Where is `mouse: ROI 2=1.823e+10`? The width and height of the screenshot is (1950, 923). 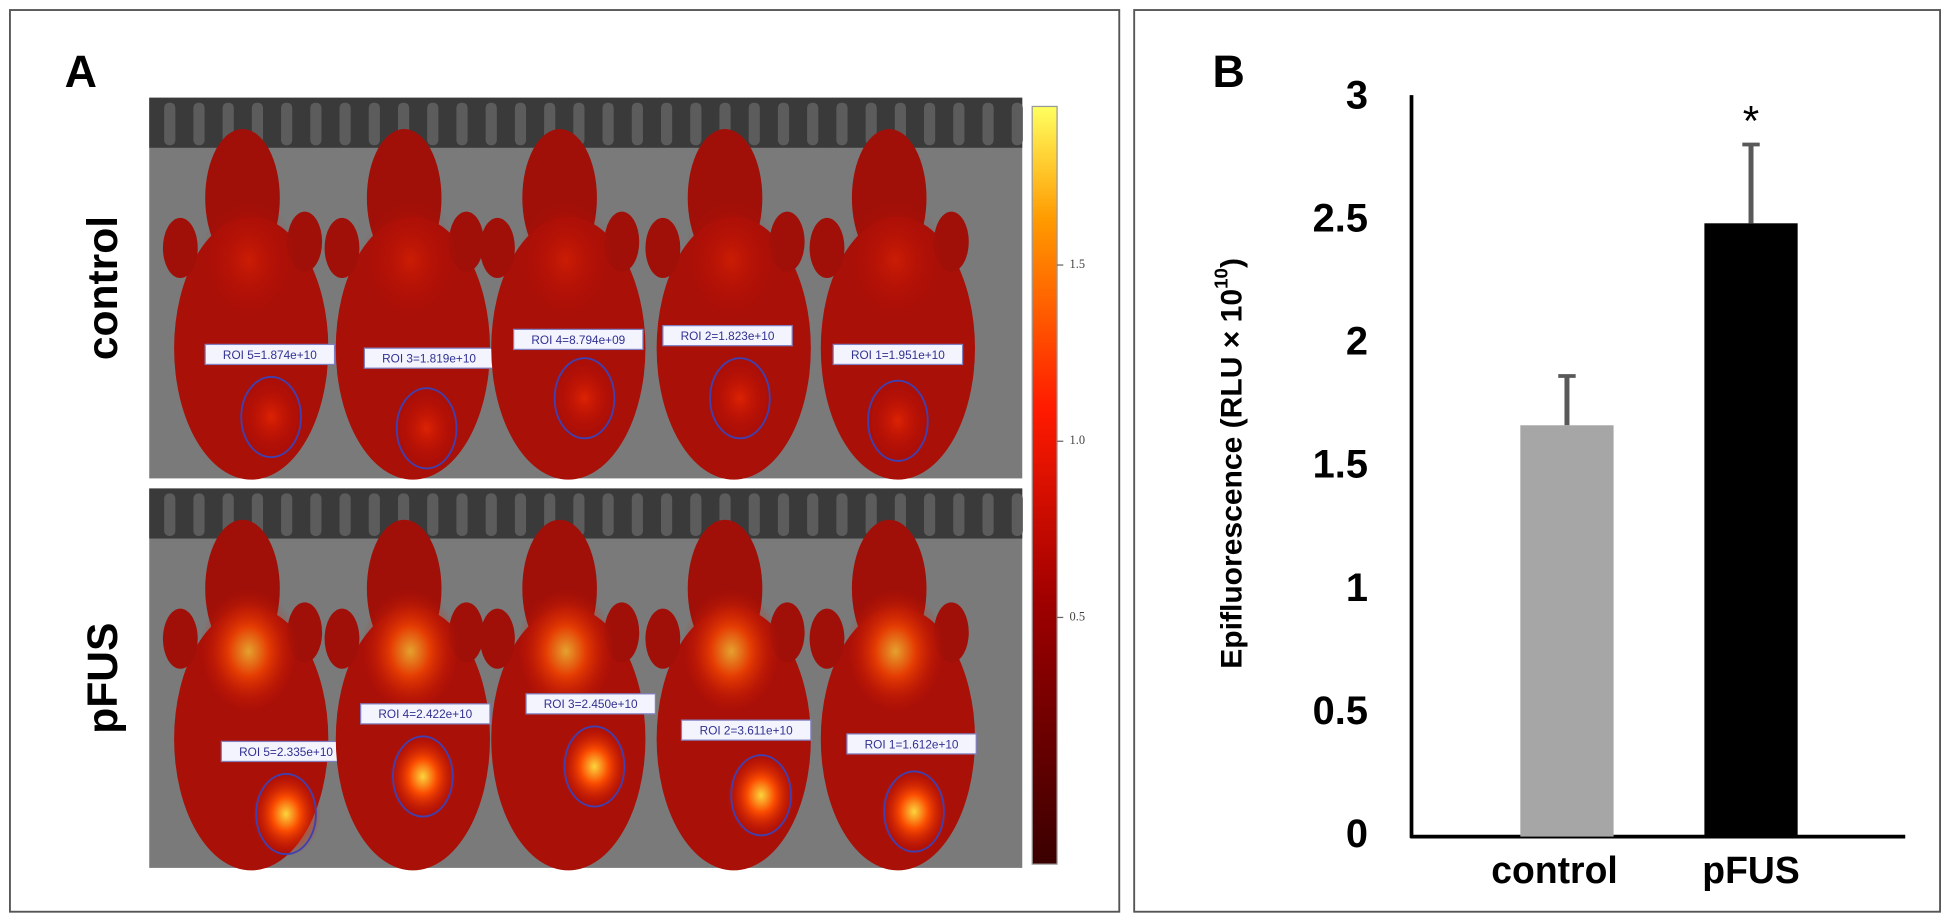 mouse: ROI 2=1.823e+10 is located at coordinates (728, 304).